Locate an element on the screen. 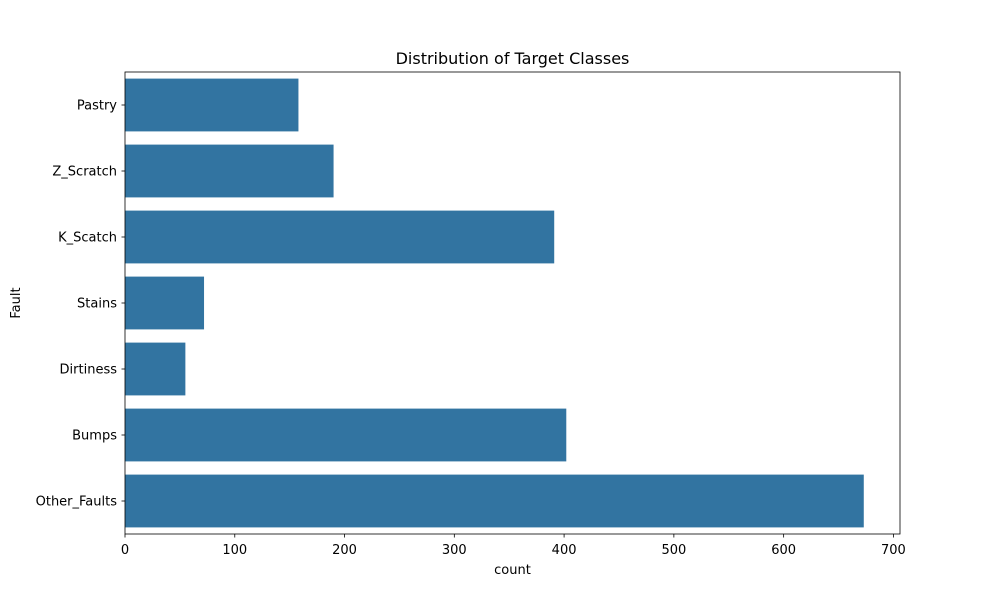 The image size is (1000, 604). bar-bumps is located at coordinates (346, 435).